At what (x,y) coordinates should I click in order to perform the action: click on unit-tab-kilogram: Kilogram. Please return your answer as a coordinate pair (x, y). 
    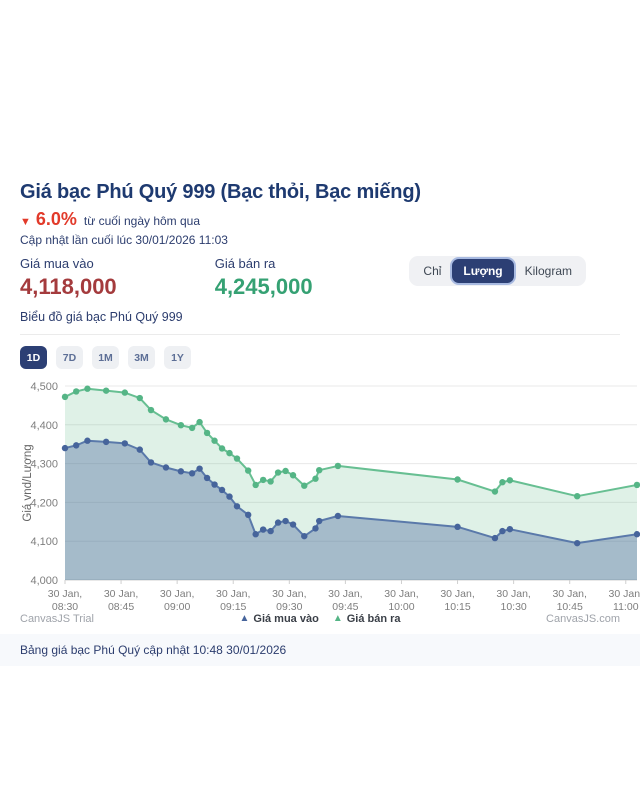
    Looking at the image, I should click on (548, 271).